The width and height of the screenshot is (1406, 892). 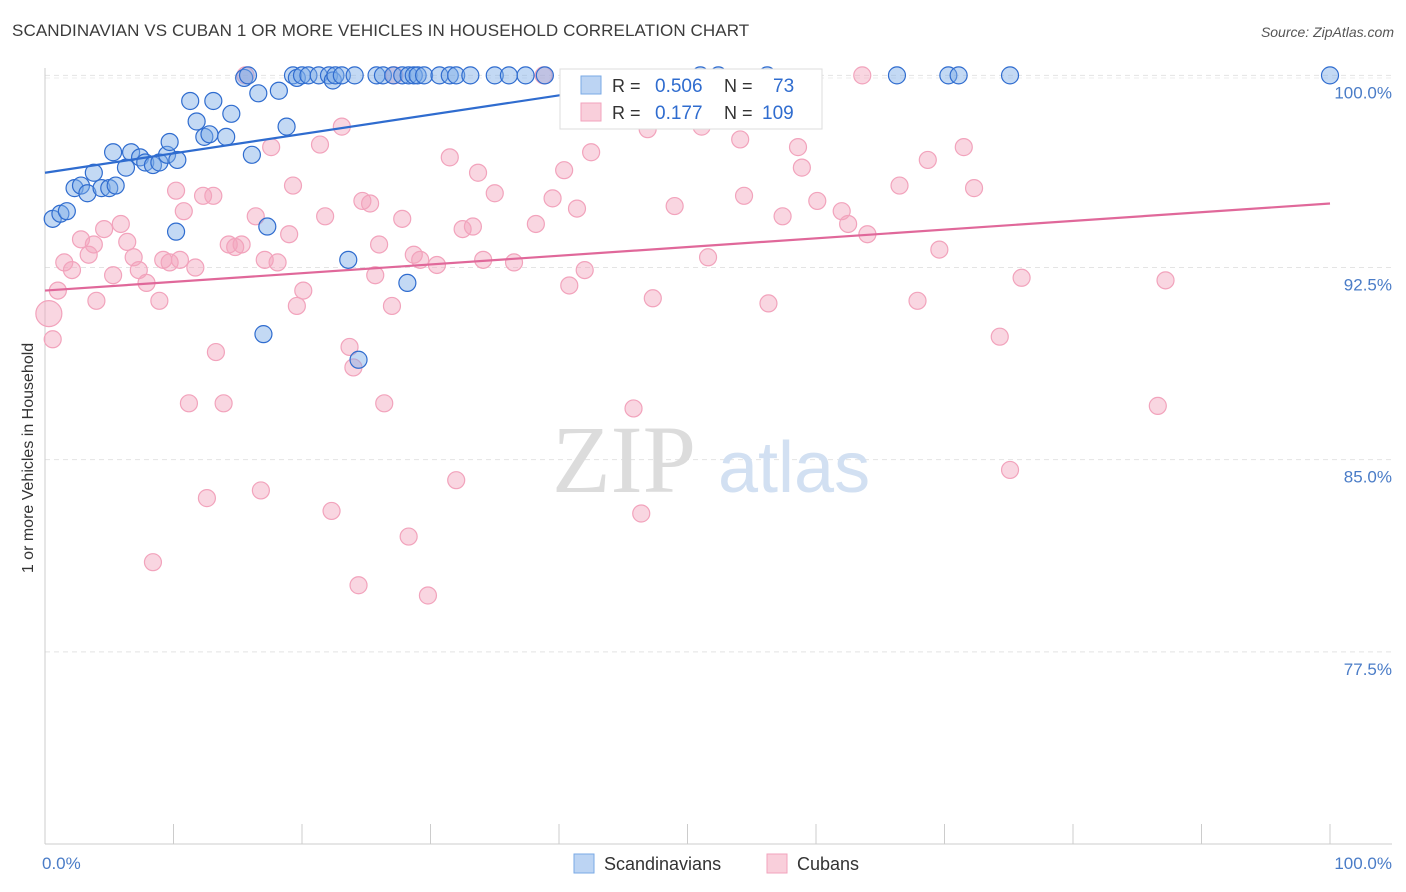 I want to click on y-tick-label: 92.5%, so click(x=1368, y=285).